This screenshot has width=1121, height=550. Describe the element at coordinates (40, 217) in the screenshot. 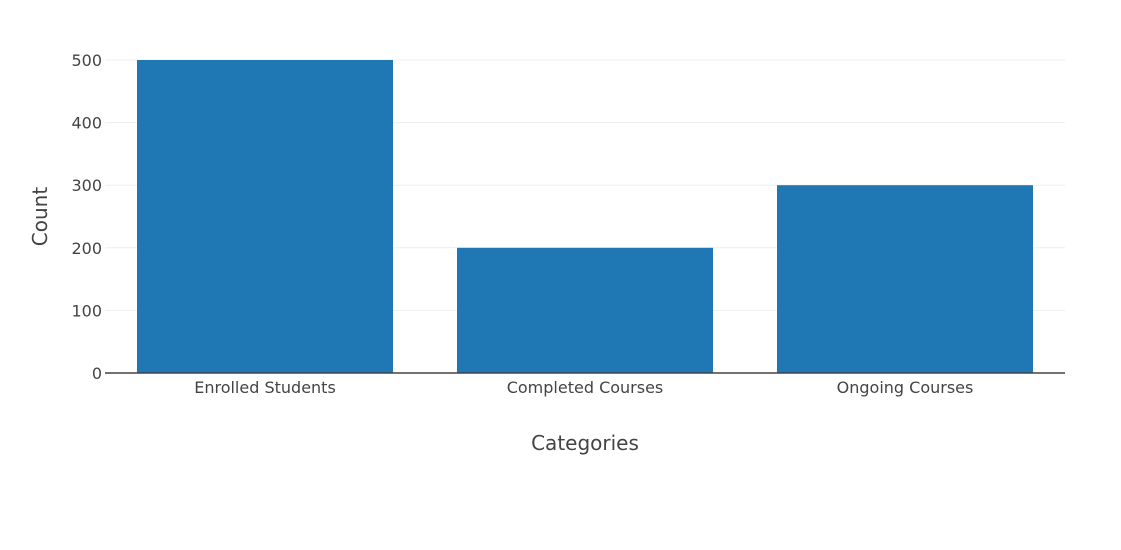

I see `y-axis-title: Count` at that location.